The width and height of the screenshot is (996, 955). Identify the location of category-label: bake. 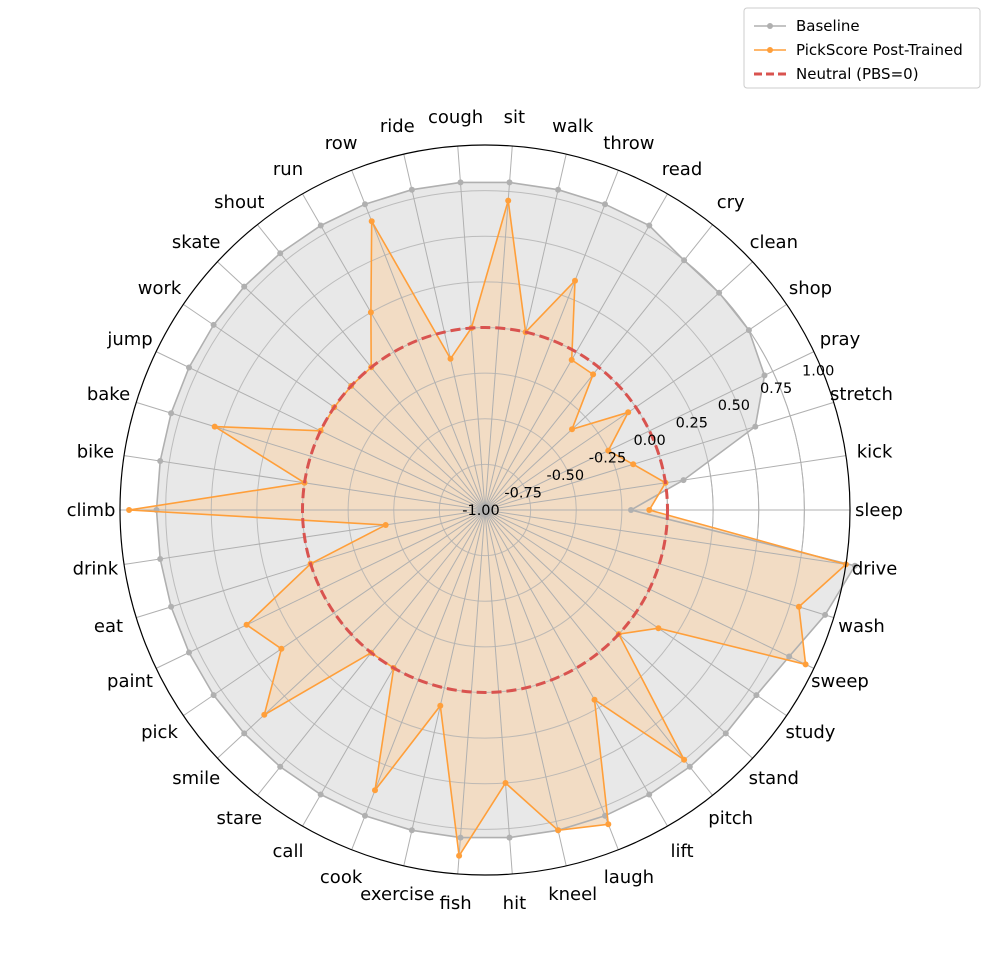
(108, 394).